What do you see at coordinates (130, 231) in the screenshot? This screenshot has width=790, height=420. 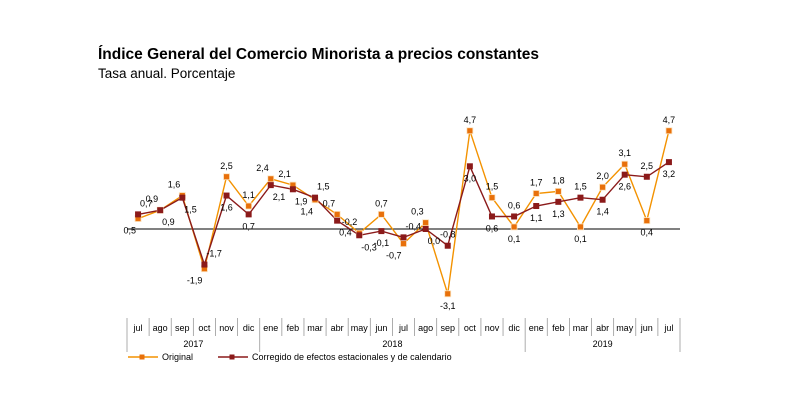 I see `data-label-original: 0,5` at bounding box center [130, 231].